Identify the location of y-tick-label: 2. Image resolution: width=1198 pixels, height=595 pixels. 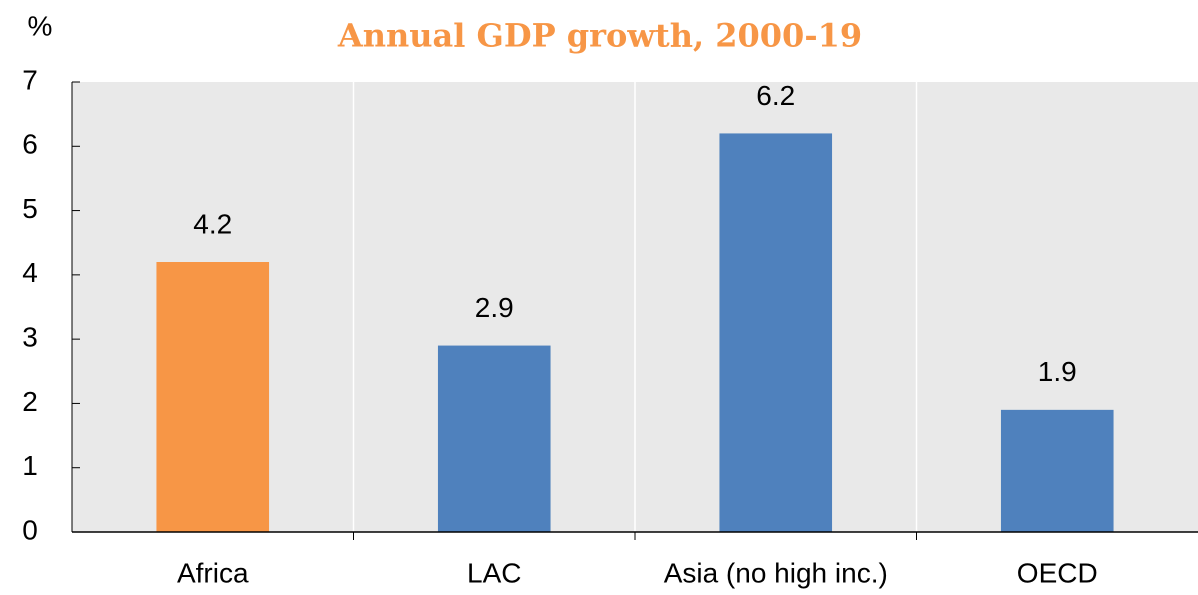
(30, 401).